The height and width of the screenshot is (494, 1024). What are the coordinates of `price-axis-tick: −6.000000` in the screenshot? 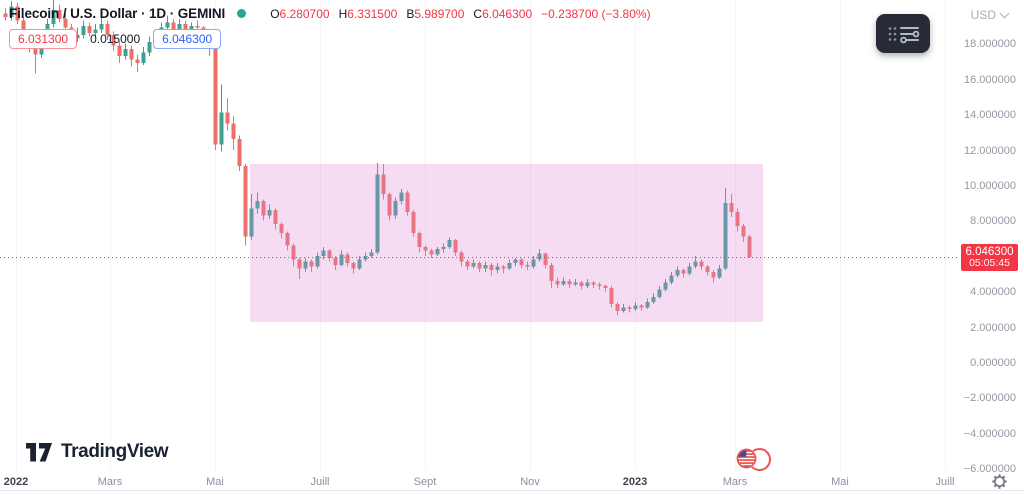 It's located at (989, 469).